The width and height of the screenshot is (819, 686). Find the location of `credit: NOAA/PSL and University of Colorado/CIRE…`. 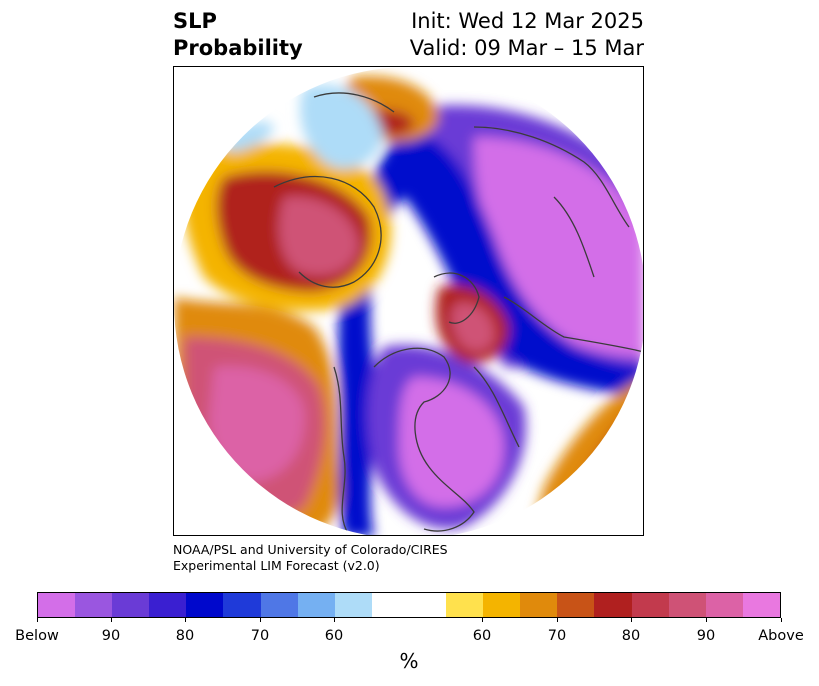

credit: NOAA/PSL and University of Colorado/CIRE… is located at coordinates (310, 558).